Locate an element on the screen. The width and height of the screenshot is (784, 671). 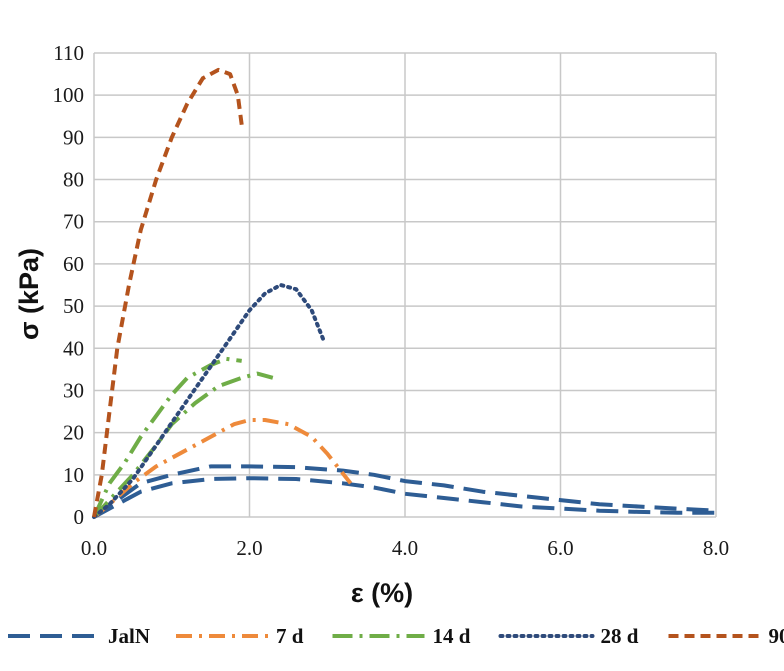
legend-item: JalN is located at coordinates (79, 636).